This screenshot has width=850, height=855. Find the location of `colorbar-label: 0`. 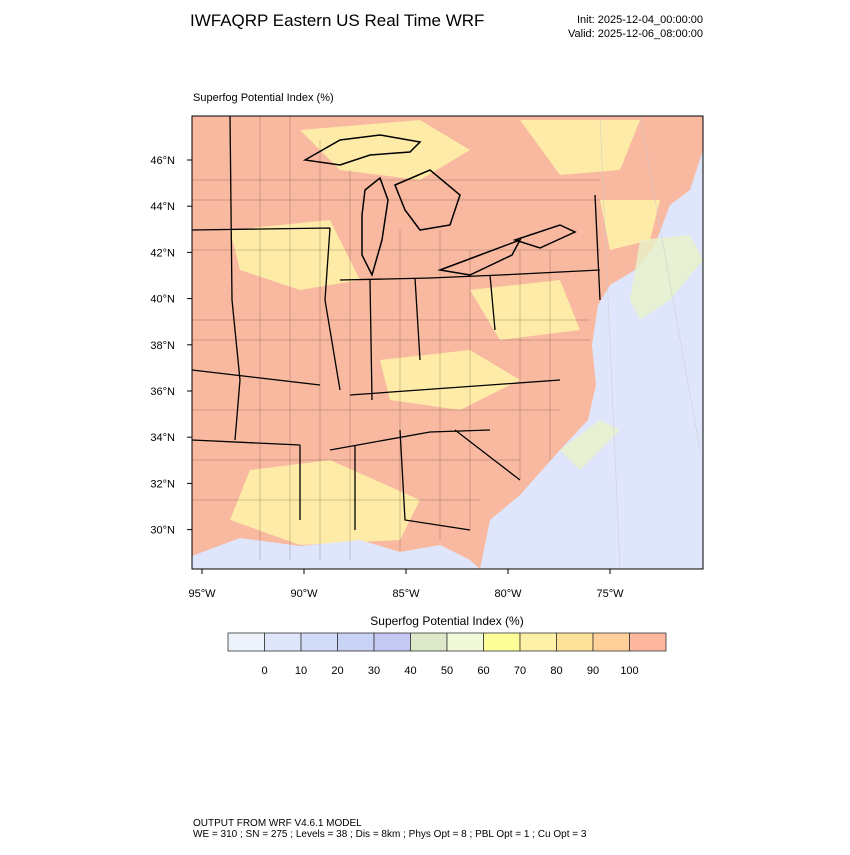

colorbar-label: 0 is located at coordinates (264, 671).